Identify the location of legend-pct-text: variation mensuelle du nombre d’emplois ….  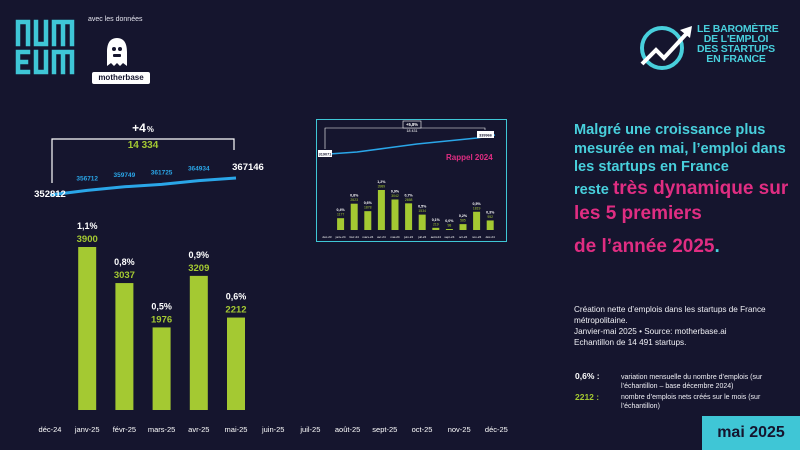
(692, 382).